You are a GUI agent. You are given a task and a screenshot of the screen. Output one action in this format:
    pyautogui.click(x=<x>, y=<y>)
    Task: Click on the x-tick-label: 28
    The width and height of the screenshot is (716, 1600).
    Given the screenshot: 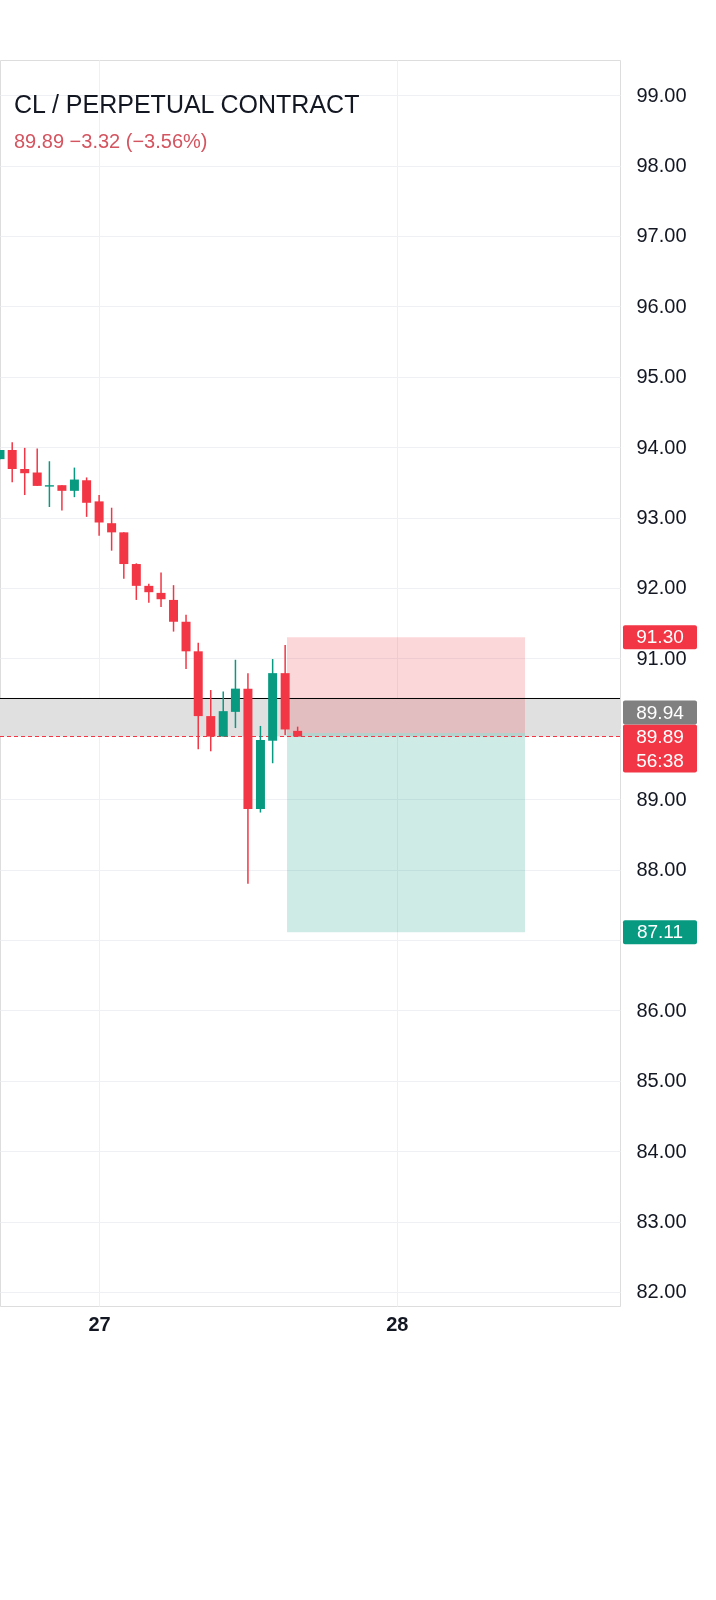 What is the action you would take?
    pyautogui.click(x=397, y=1323)
    